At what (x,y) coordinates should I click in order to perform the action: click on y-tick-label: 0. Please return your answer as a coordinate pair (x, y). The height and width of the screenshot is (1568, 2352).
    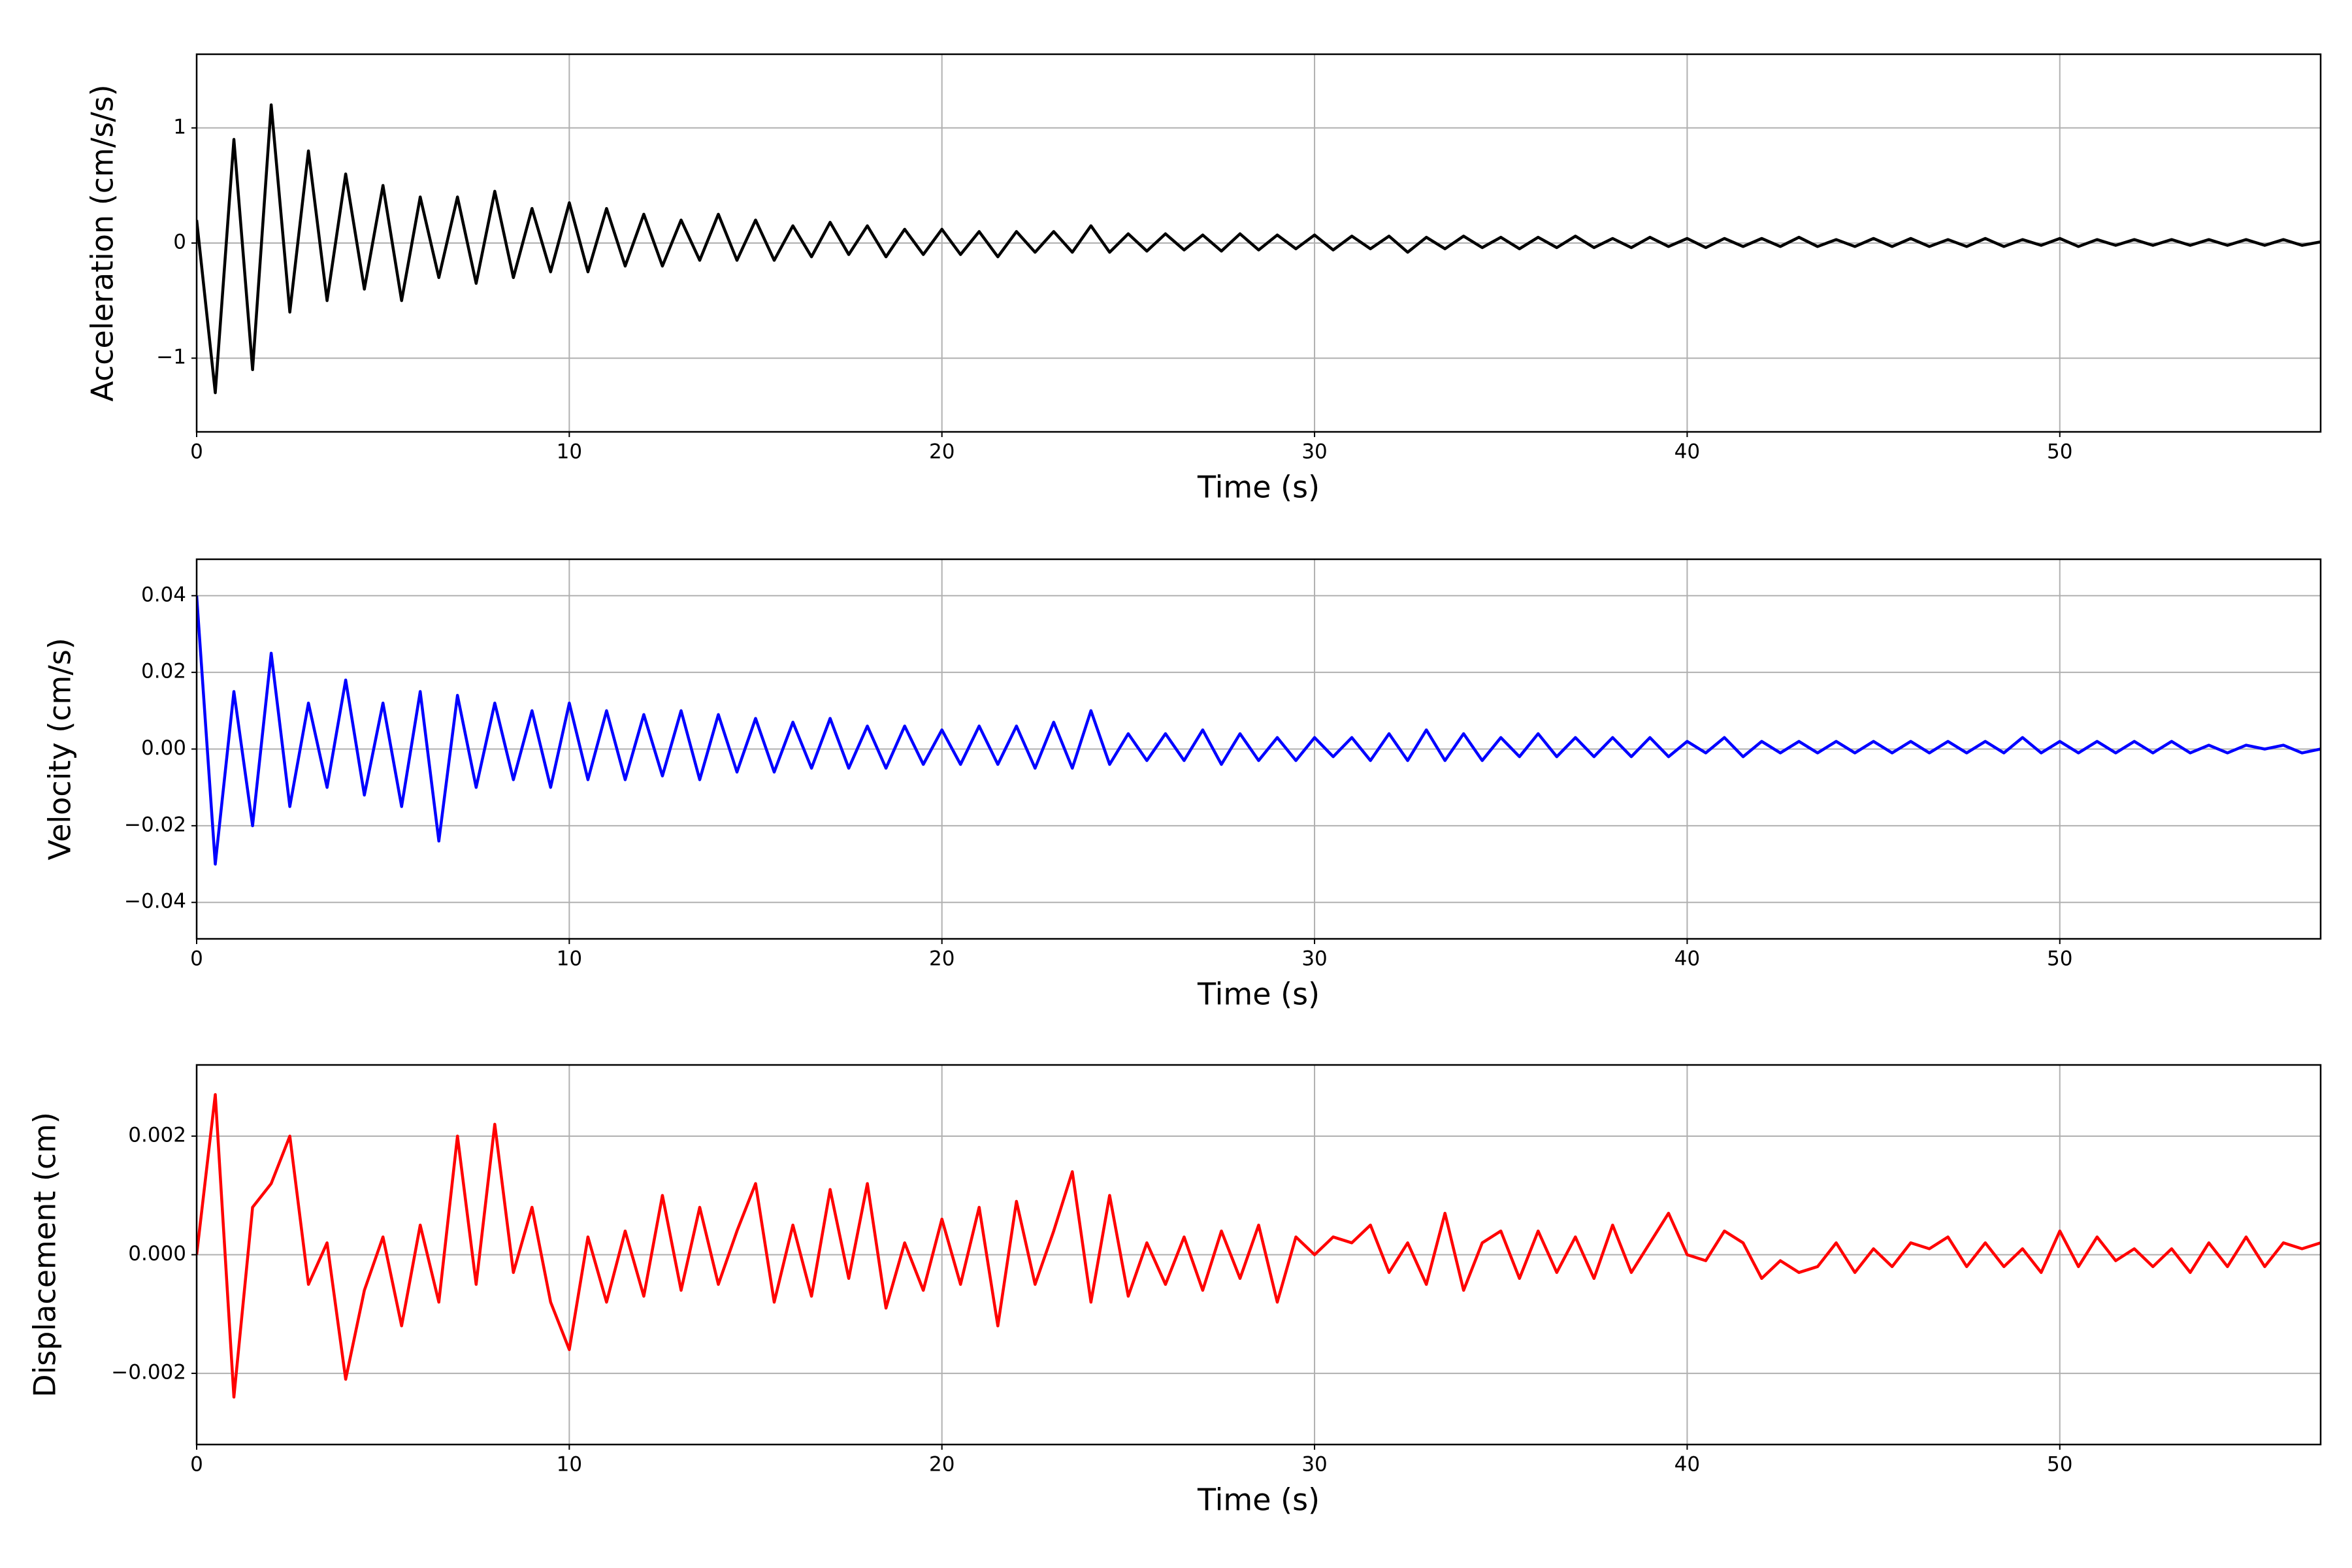
    Looking at the image, I should click on (179, 242).